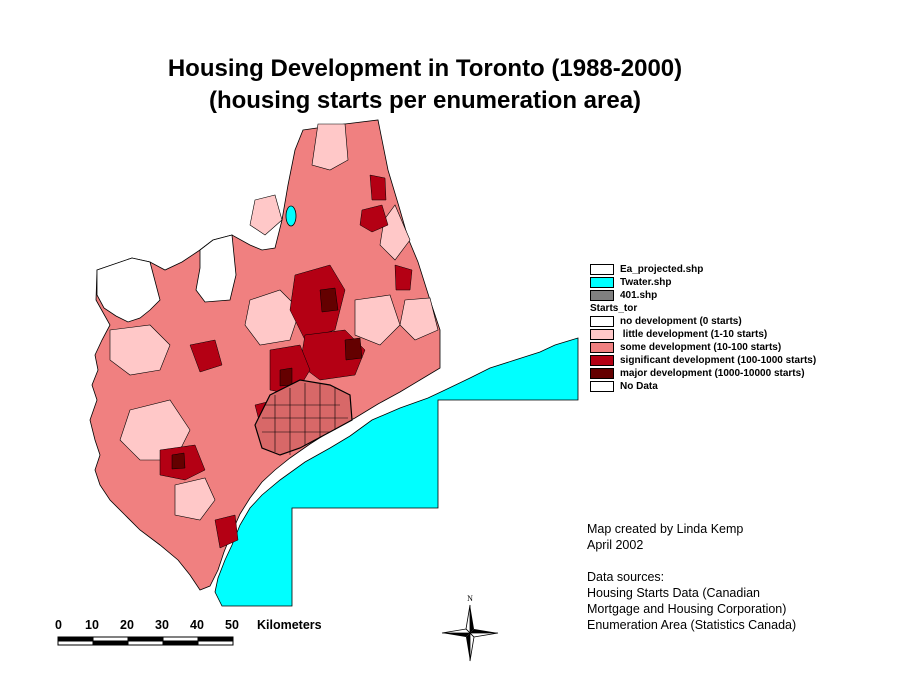 The width and height of the screenshot is (900, 694). What do you see at coordinates (58, 625) in the screenshot?
I see `scale-tick-label: 0` at bounding box center [58, 625].